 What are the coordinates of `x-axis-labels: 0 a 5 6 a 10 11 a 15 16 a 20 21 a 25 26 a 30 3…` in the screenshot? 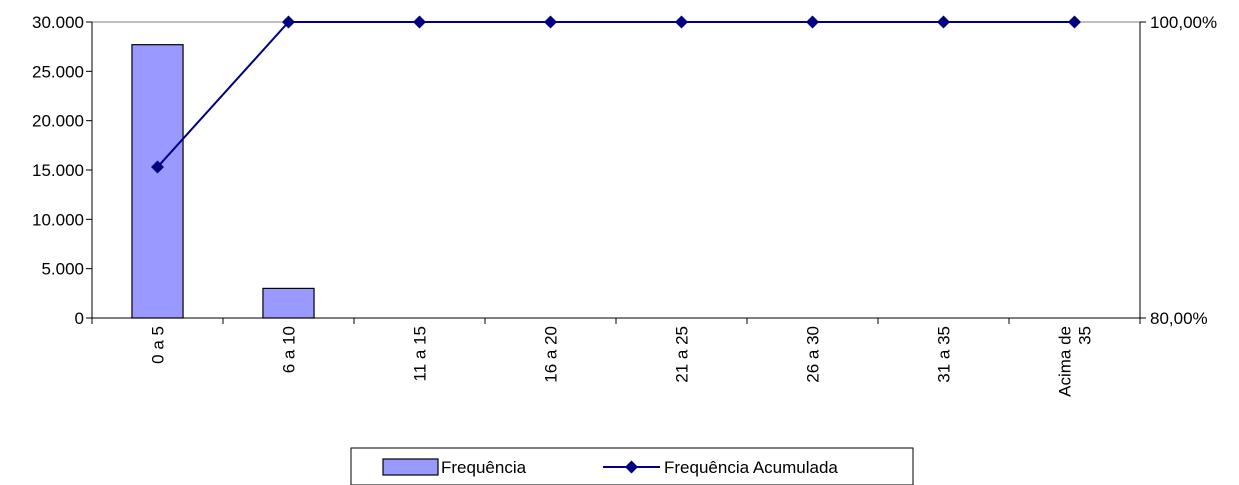 It's located at (622, 361).